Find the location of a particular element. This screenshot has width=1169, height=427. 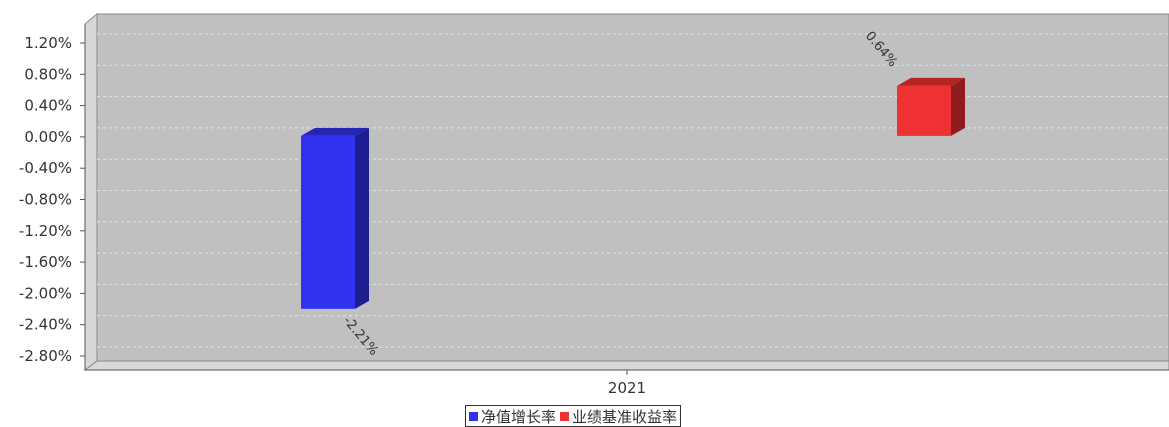

plot-floor is located at coordinates (626, 365).